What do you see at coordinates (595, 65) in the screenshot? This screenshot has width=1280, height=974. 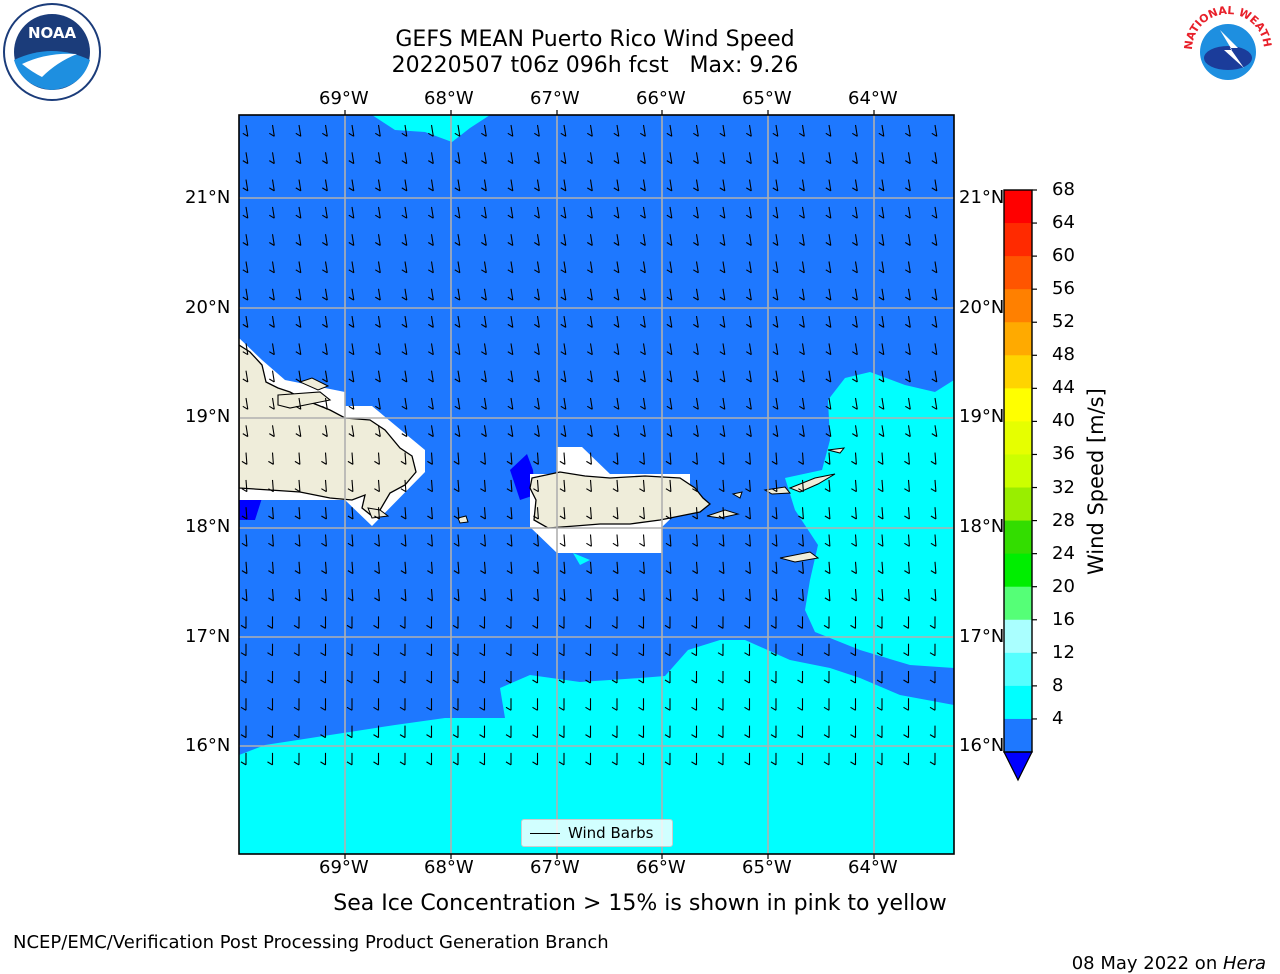 I see `map-title-line2: 20220507 t06z 096h fcst Max: 9.26` at bounding box center [595, 65].